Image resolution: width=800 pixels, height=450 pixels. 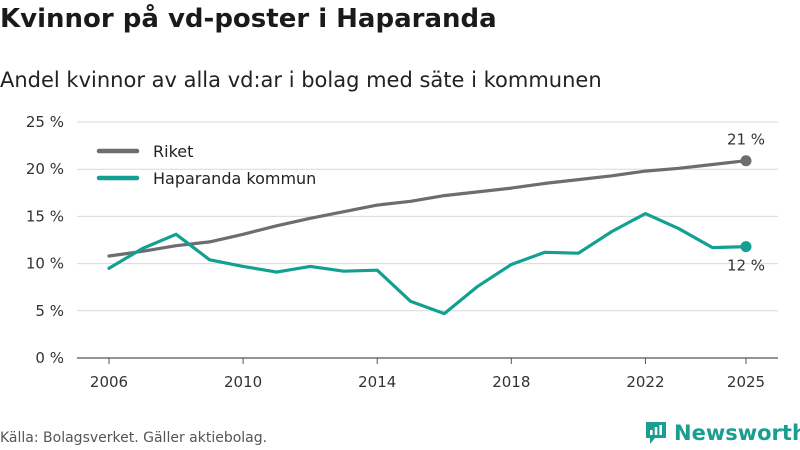 I want to click on newsworthy-logo-icon, so click(x=656, y=433).